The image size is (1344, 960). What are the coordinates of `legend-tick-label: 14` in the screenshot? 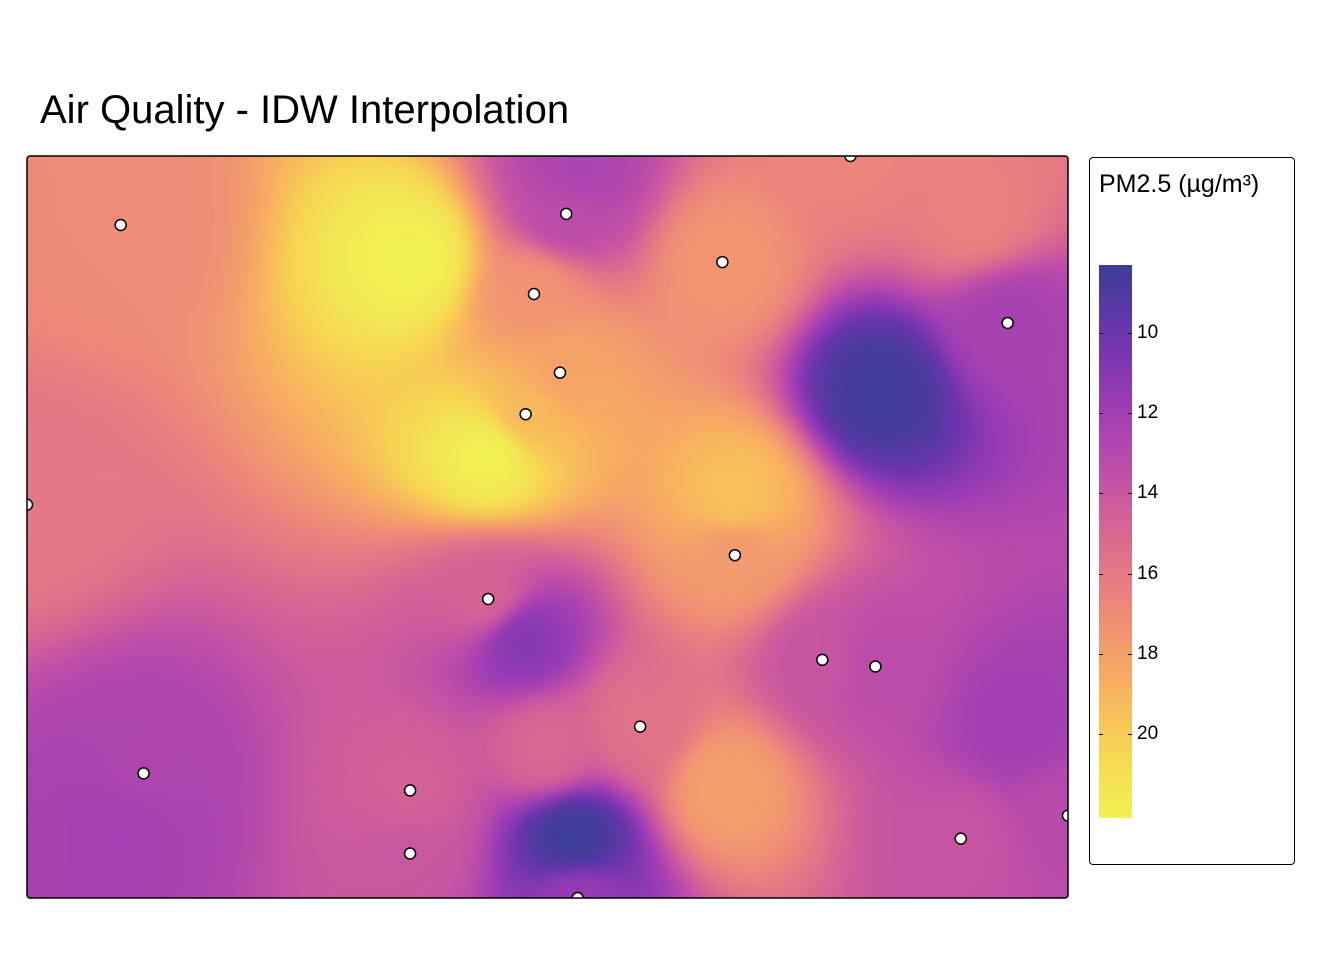 It's located at (1148, 493).